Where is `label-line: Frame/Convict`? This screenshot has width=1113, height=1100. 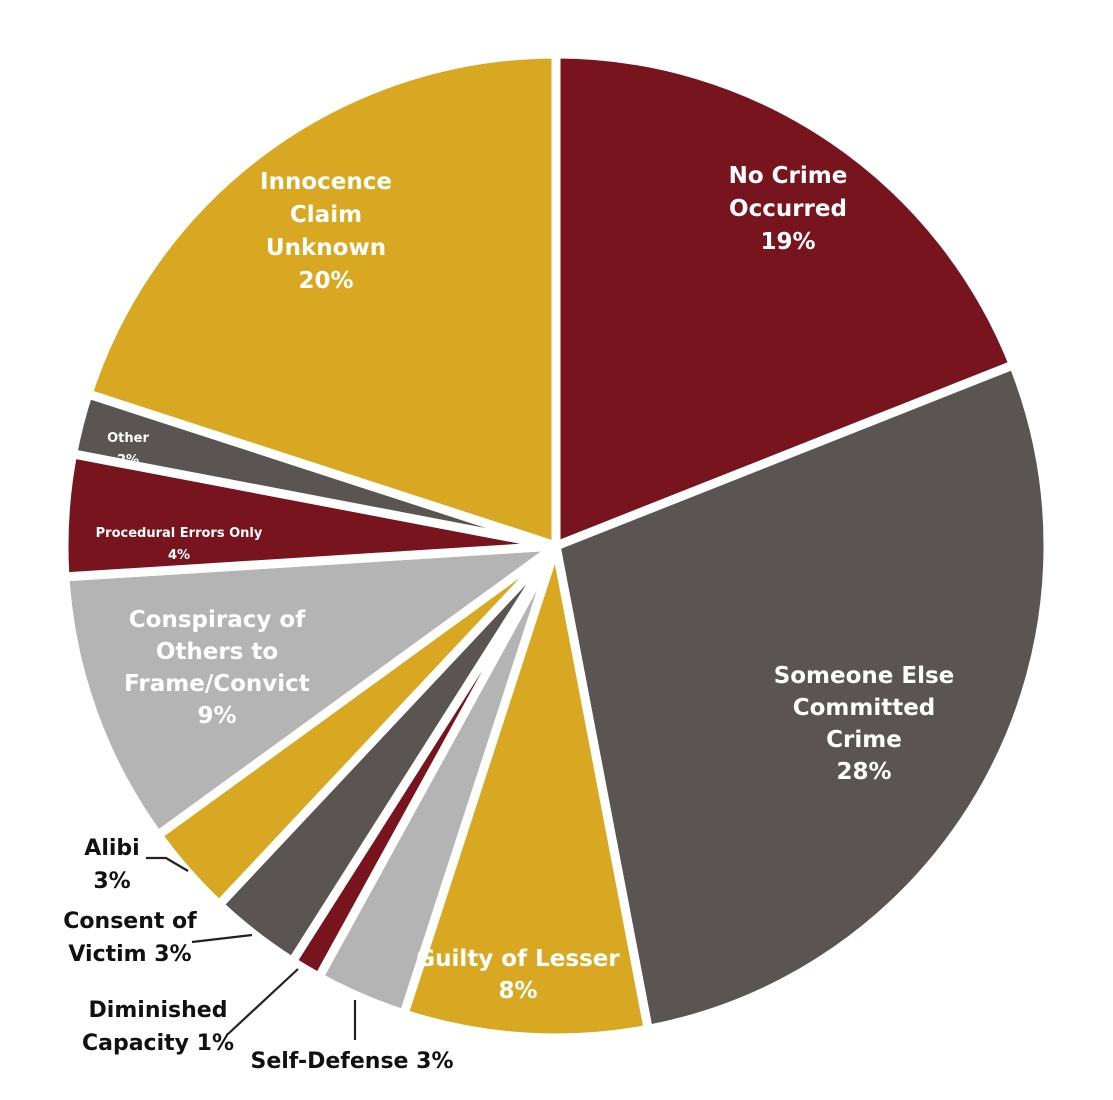 label-line: Frame/Convict is located at coordinates (217, 684).